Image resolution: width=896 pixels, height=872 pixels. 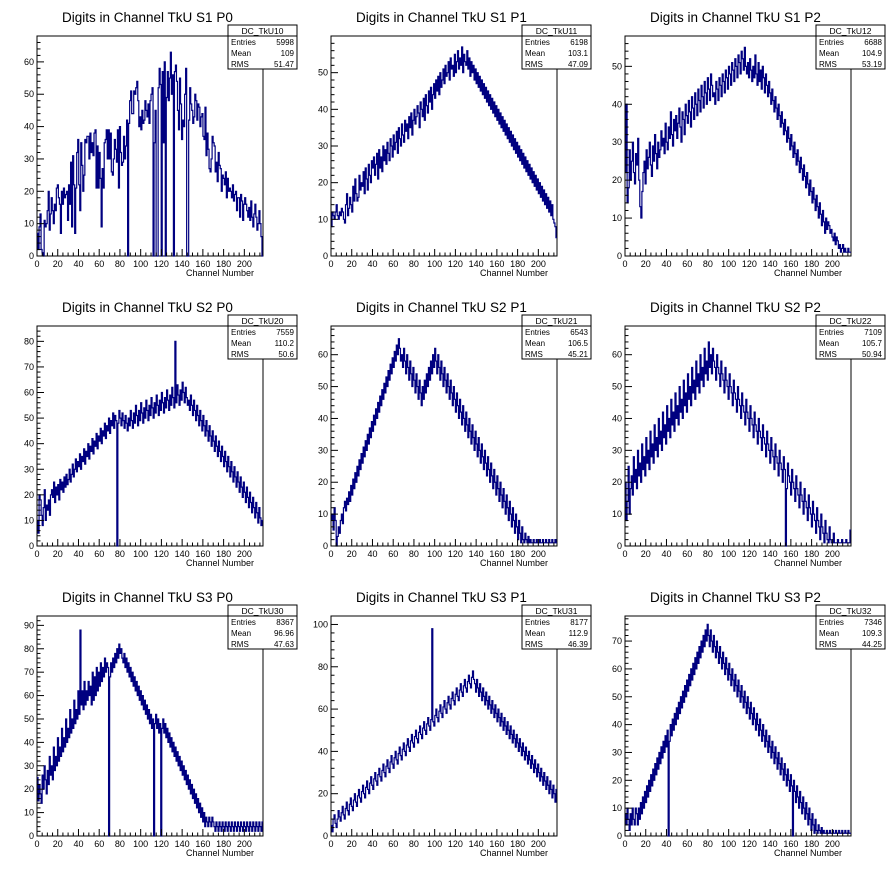 What do you see at coordinates (441, 17) in the screenshot?
I see `chart-title: Digits in Channel TkU S1 P1` at bounding box center [441, 17].